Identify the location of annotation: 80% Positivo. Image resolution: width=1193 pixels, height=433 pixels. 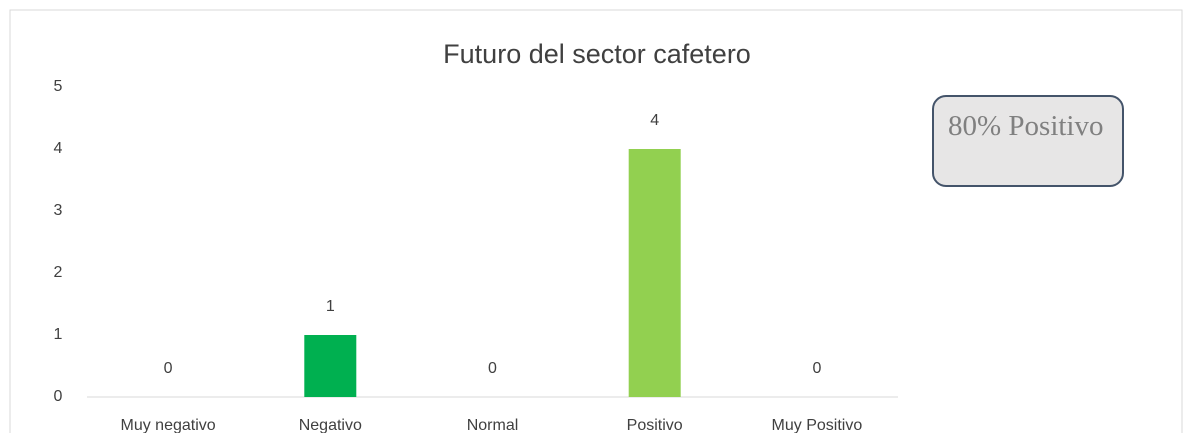
(1028, 141).